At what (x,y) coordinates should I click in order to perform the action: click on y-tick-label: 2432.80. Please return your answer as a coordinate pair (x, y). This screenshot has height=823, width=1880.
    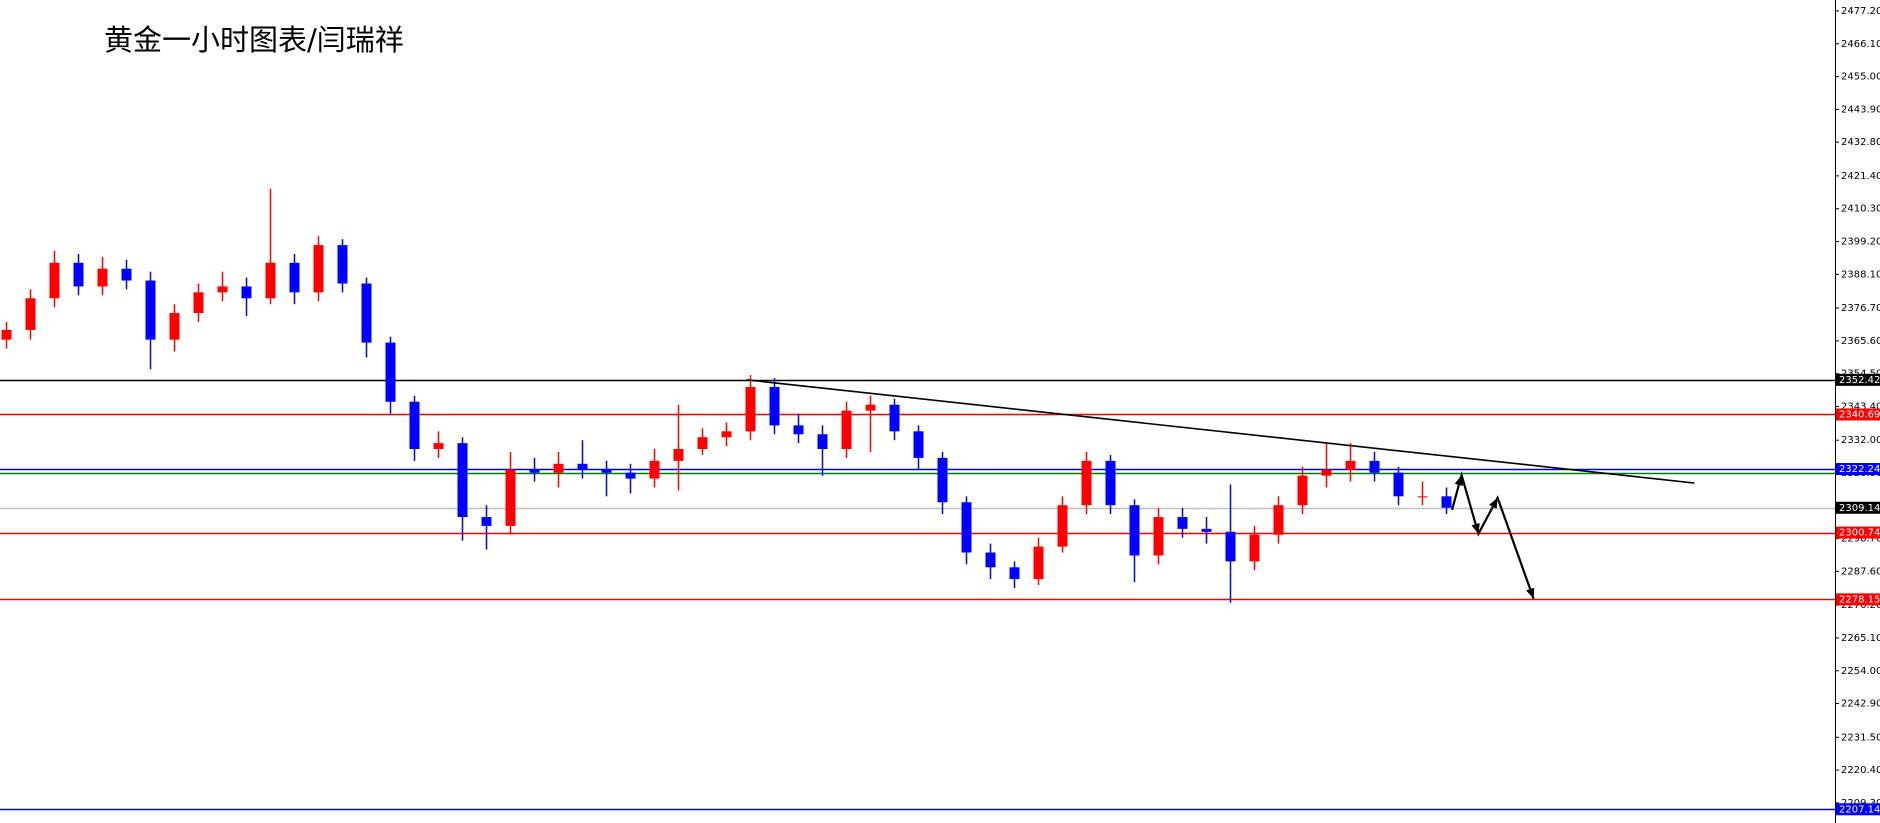
    Looking at the image, I should click on (1860, 142).